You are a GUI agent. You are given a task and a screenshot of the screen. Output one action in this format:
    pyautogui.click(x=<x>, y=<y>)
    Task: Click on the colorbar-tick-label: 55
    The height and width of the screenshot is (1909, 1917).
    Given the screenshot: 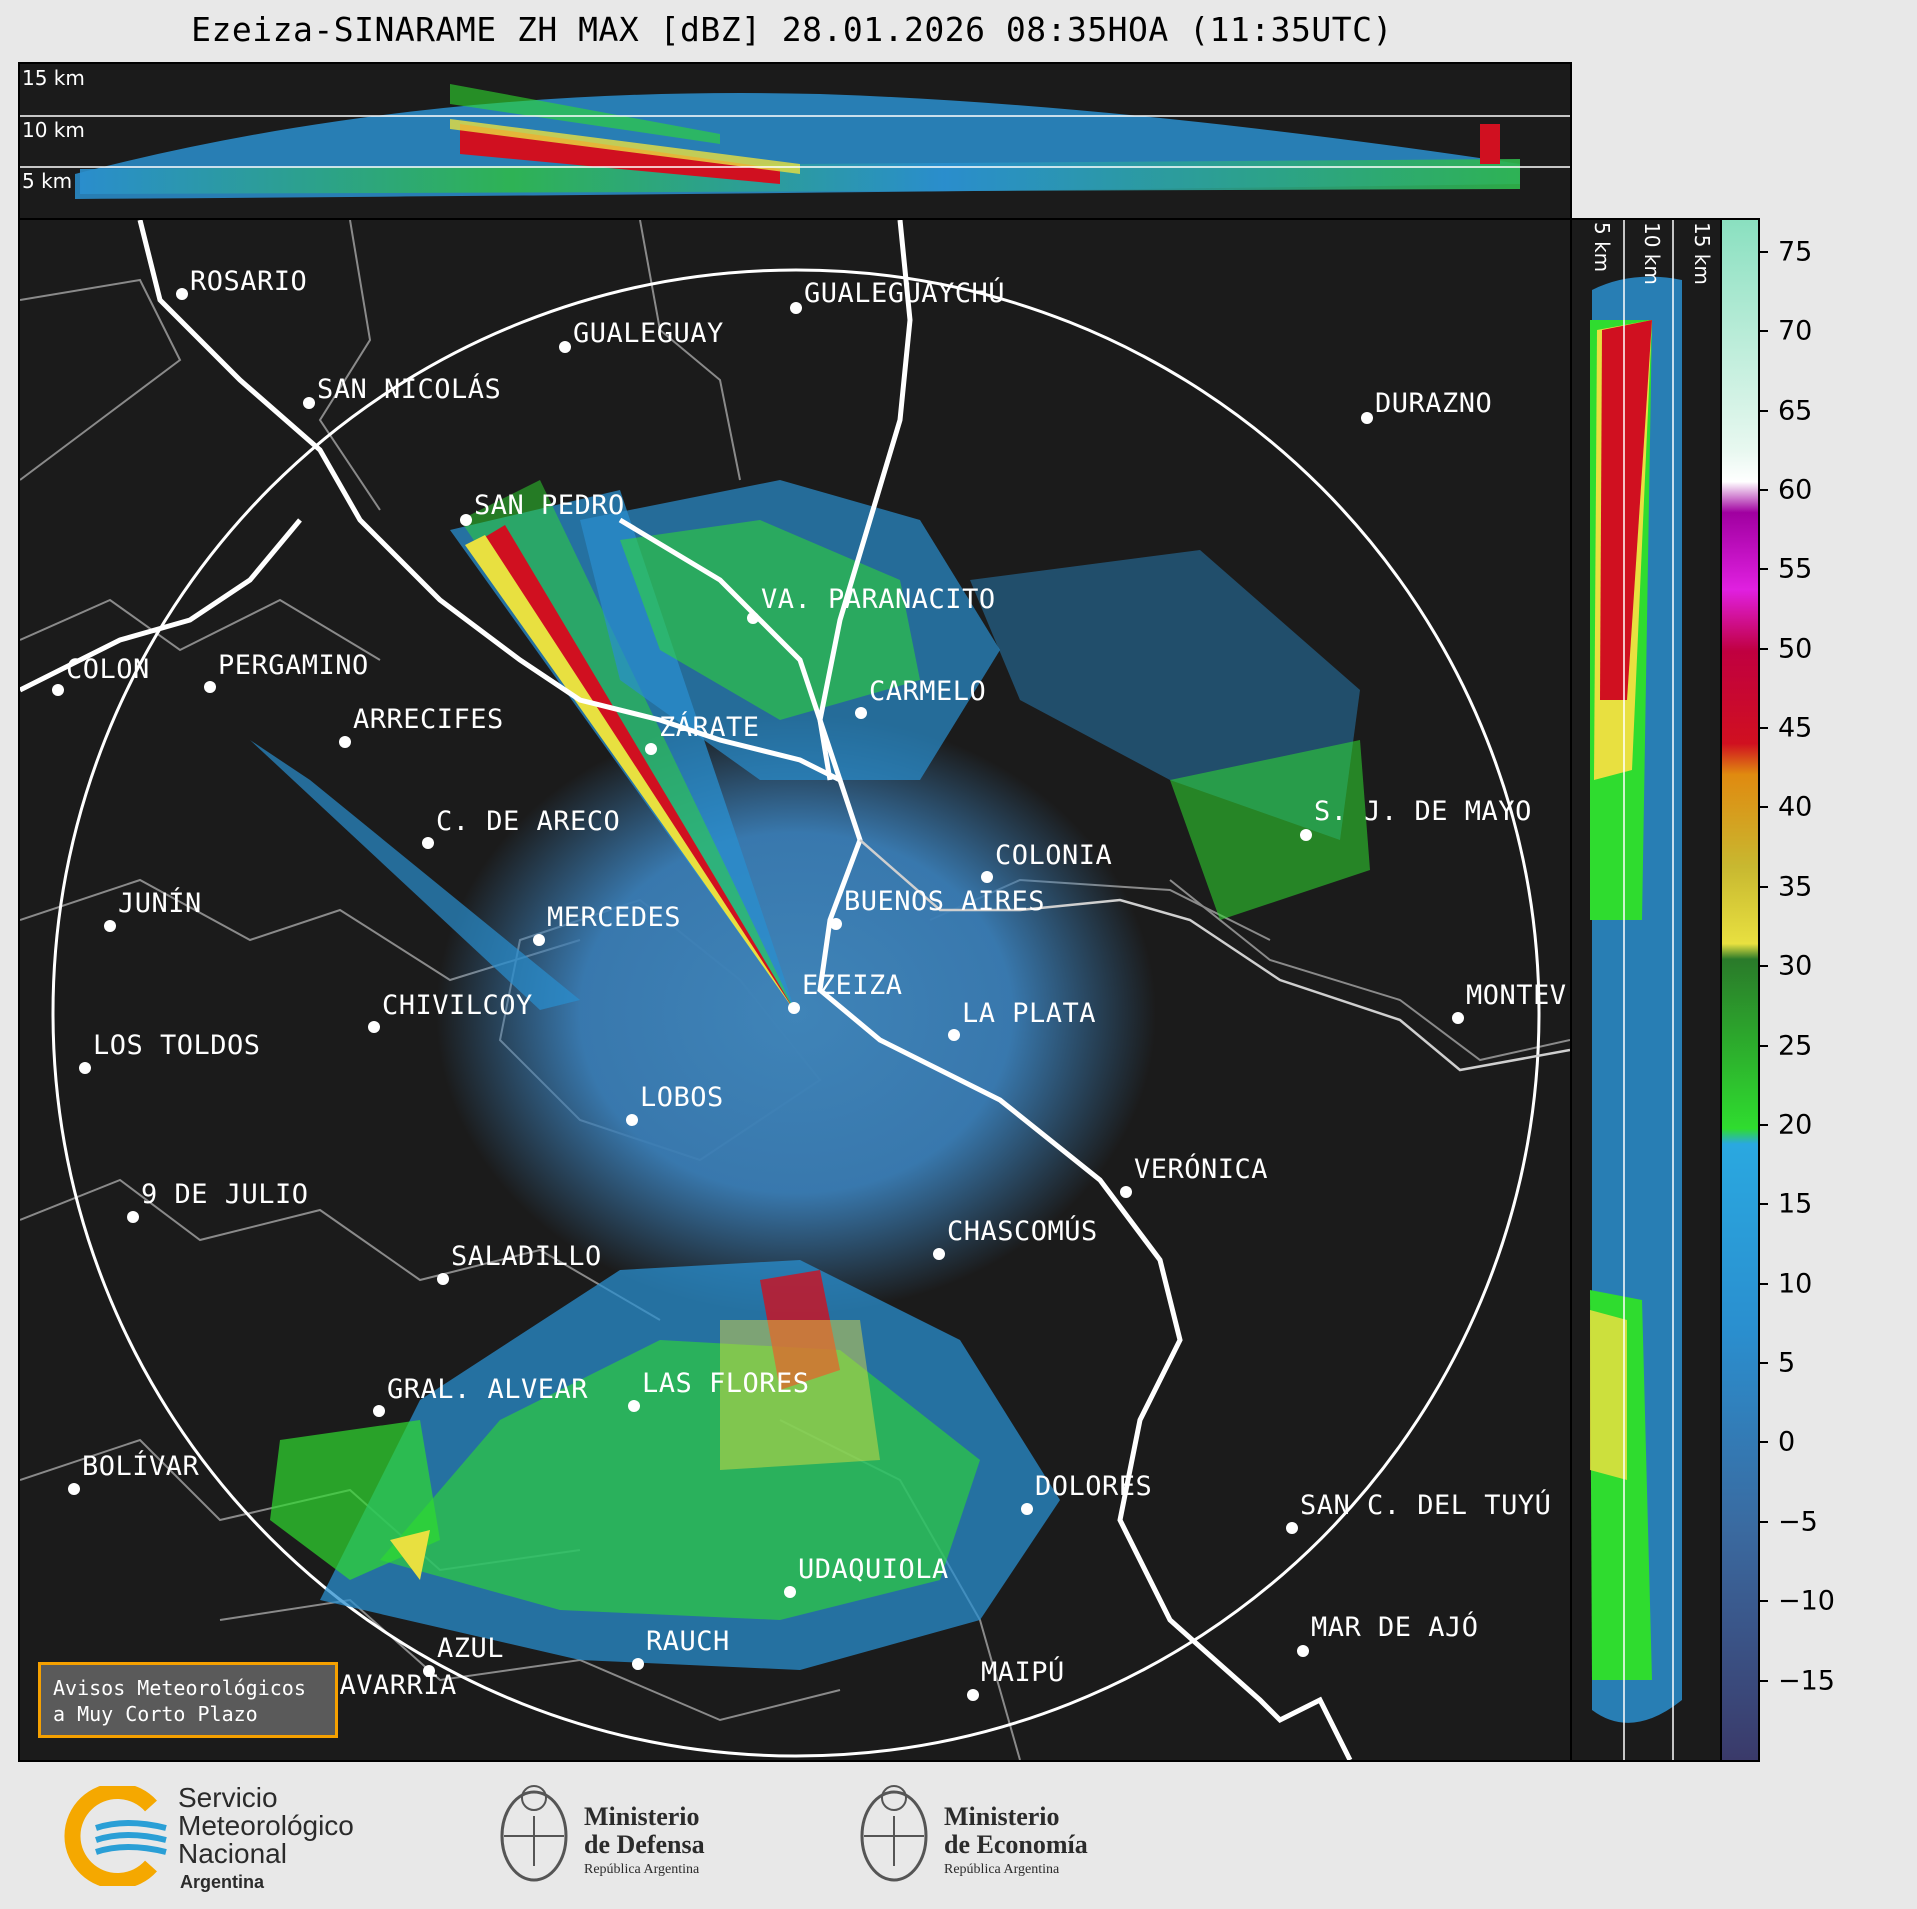 What is the action you would take?
    pyautogui.click(x=1795, y=569)
    